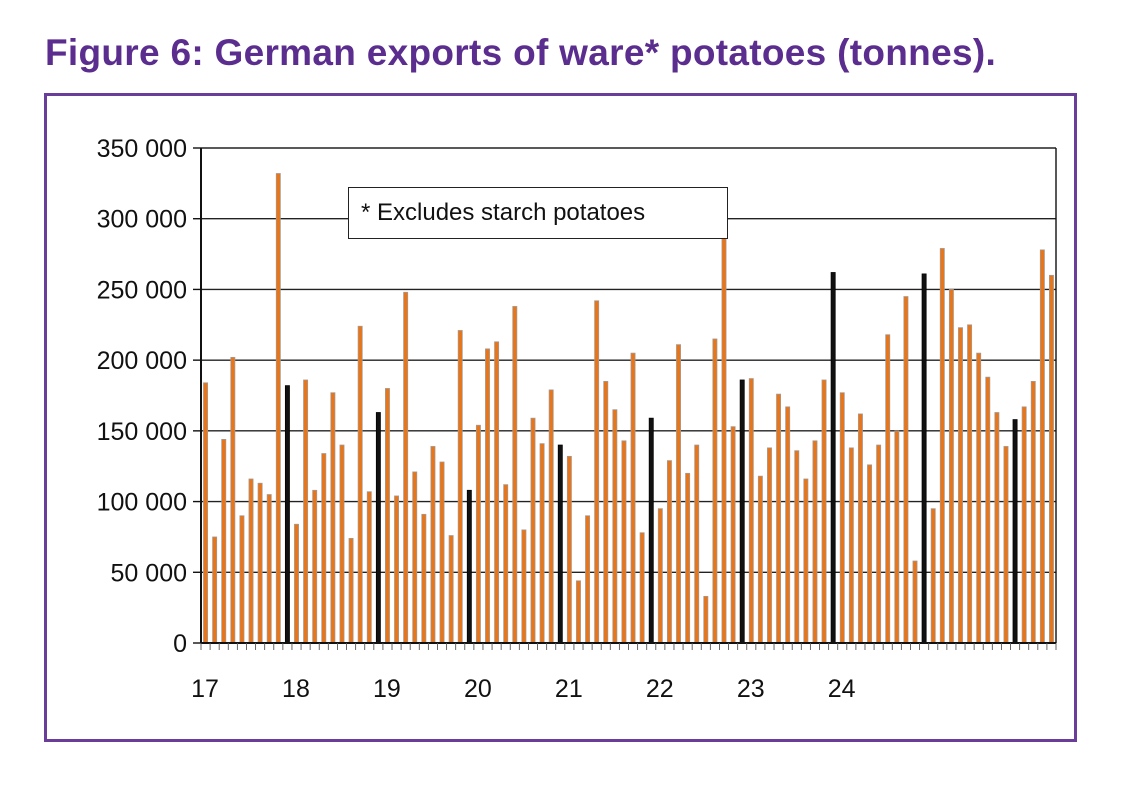 The width and height of the screenshot is (1124, 795). I want to click on y-tick-label: 350 000, so click(142, 149).